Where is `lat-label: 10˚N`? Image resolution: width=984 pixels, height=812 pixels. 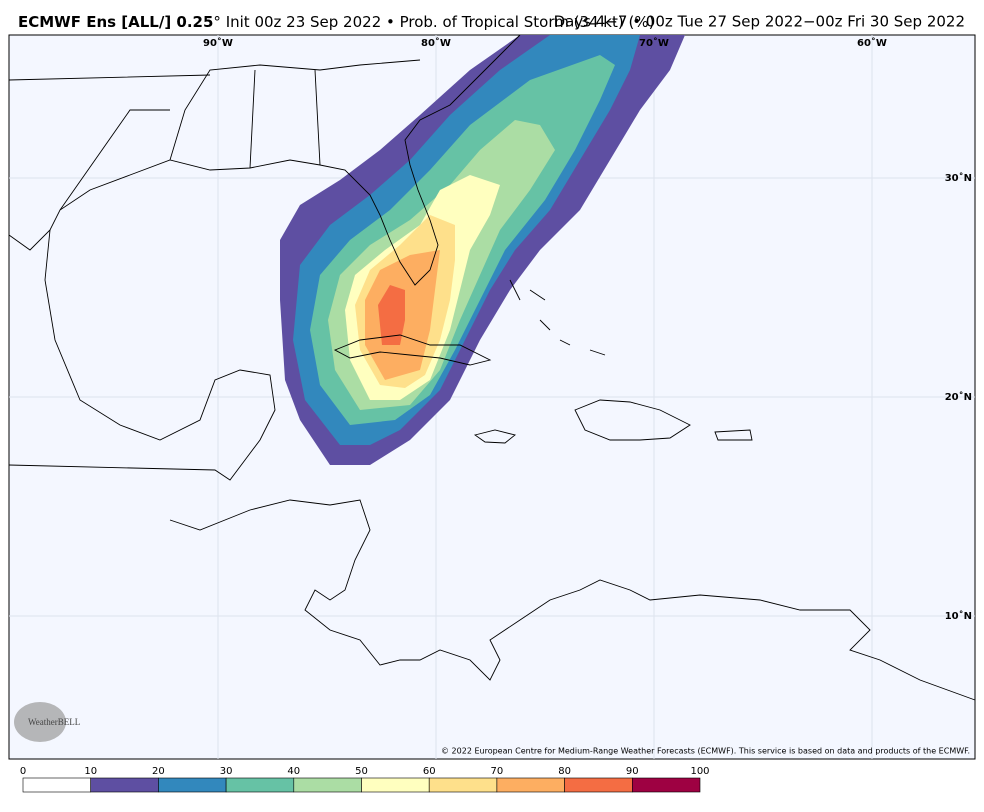 lat-label: 10˚N is located at coordinates (958, 616).